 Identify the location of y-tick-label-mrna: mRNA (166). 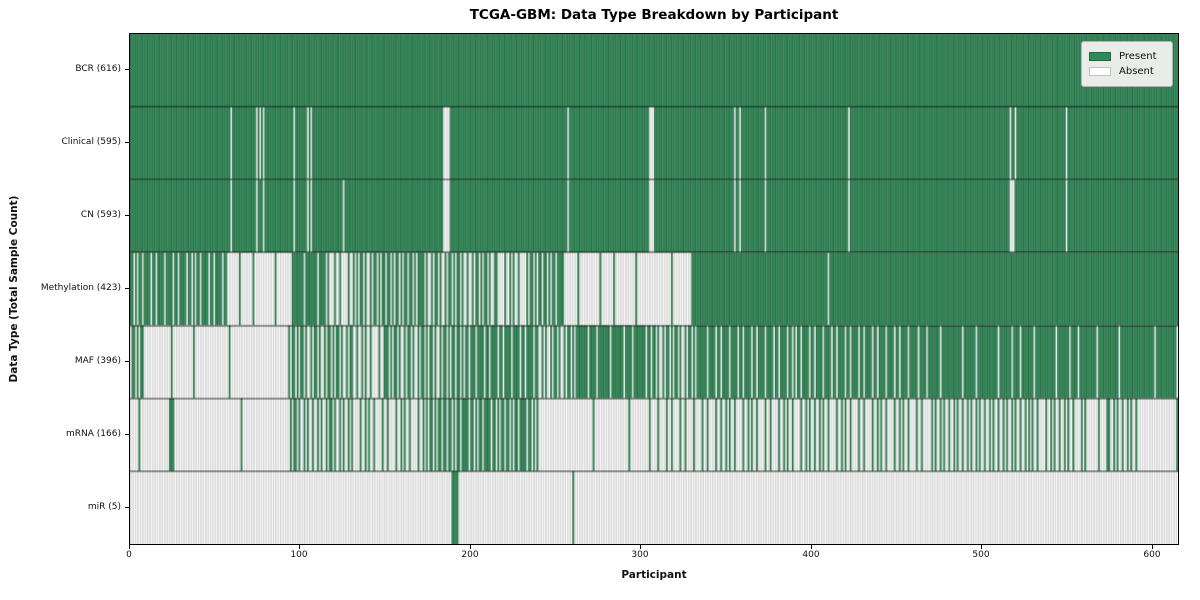
(93, 434).